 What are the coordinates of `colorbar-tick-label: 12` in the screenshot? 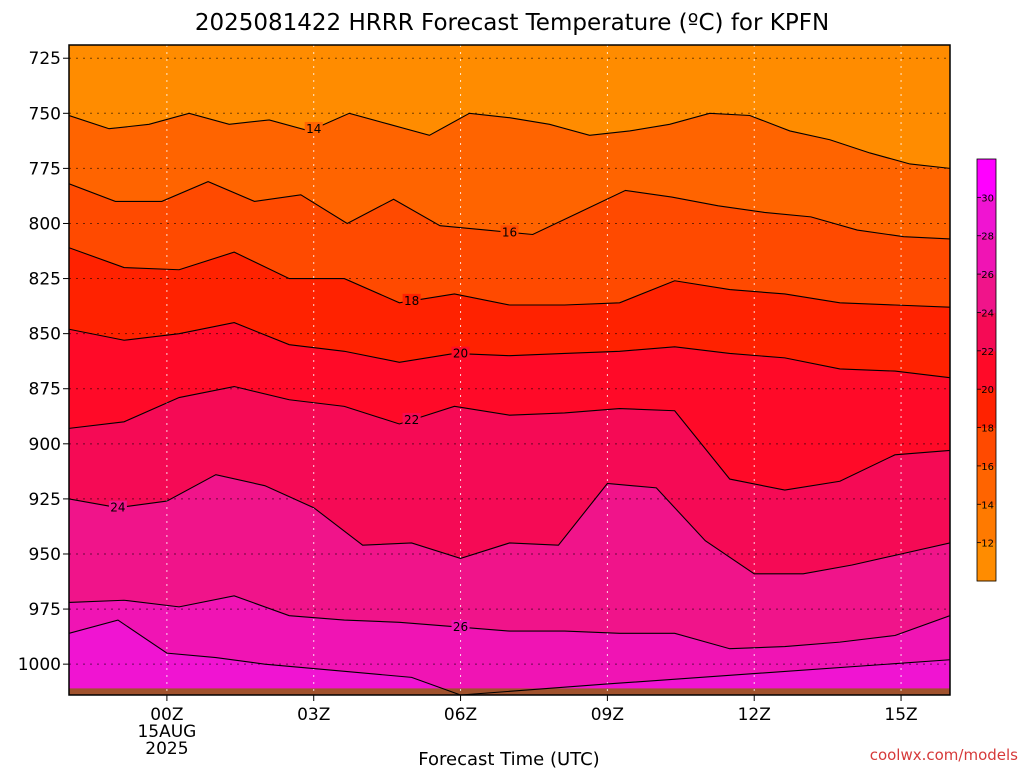 It's located at (987, 544).